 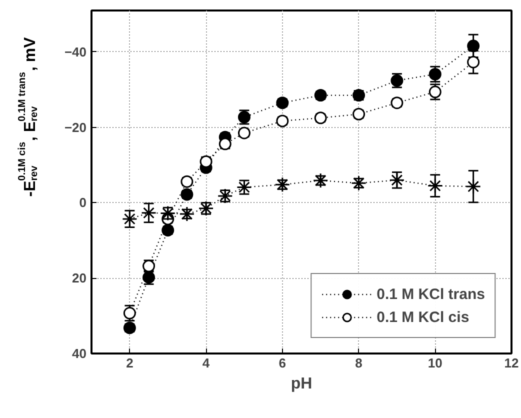 What do you see at coordinates (79, 353) in the screenshot?
I see `y-tick-label: 40` at bounding box center [79, 353].